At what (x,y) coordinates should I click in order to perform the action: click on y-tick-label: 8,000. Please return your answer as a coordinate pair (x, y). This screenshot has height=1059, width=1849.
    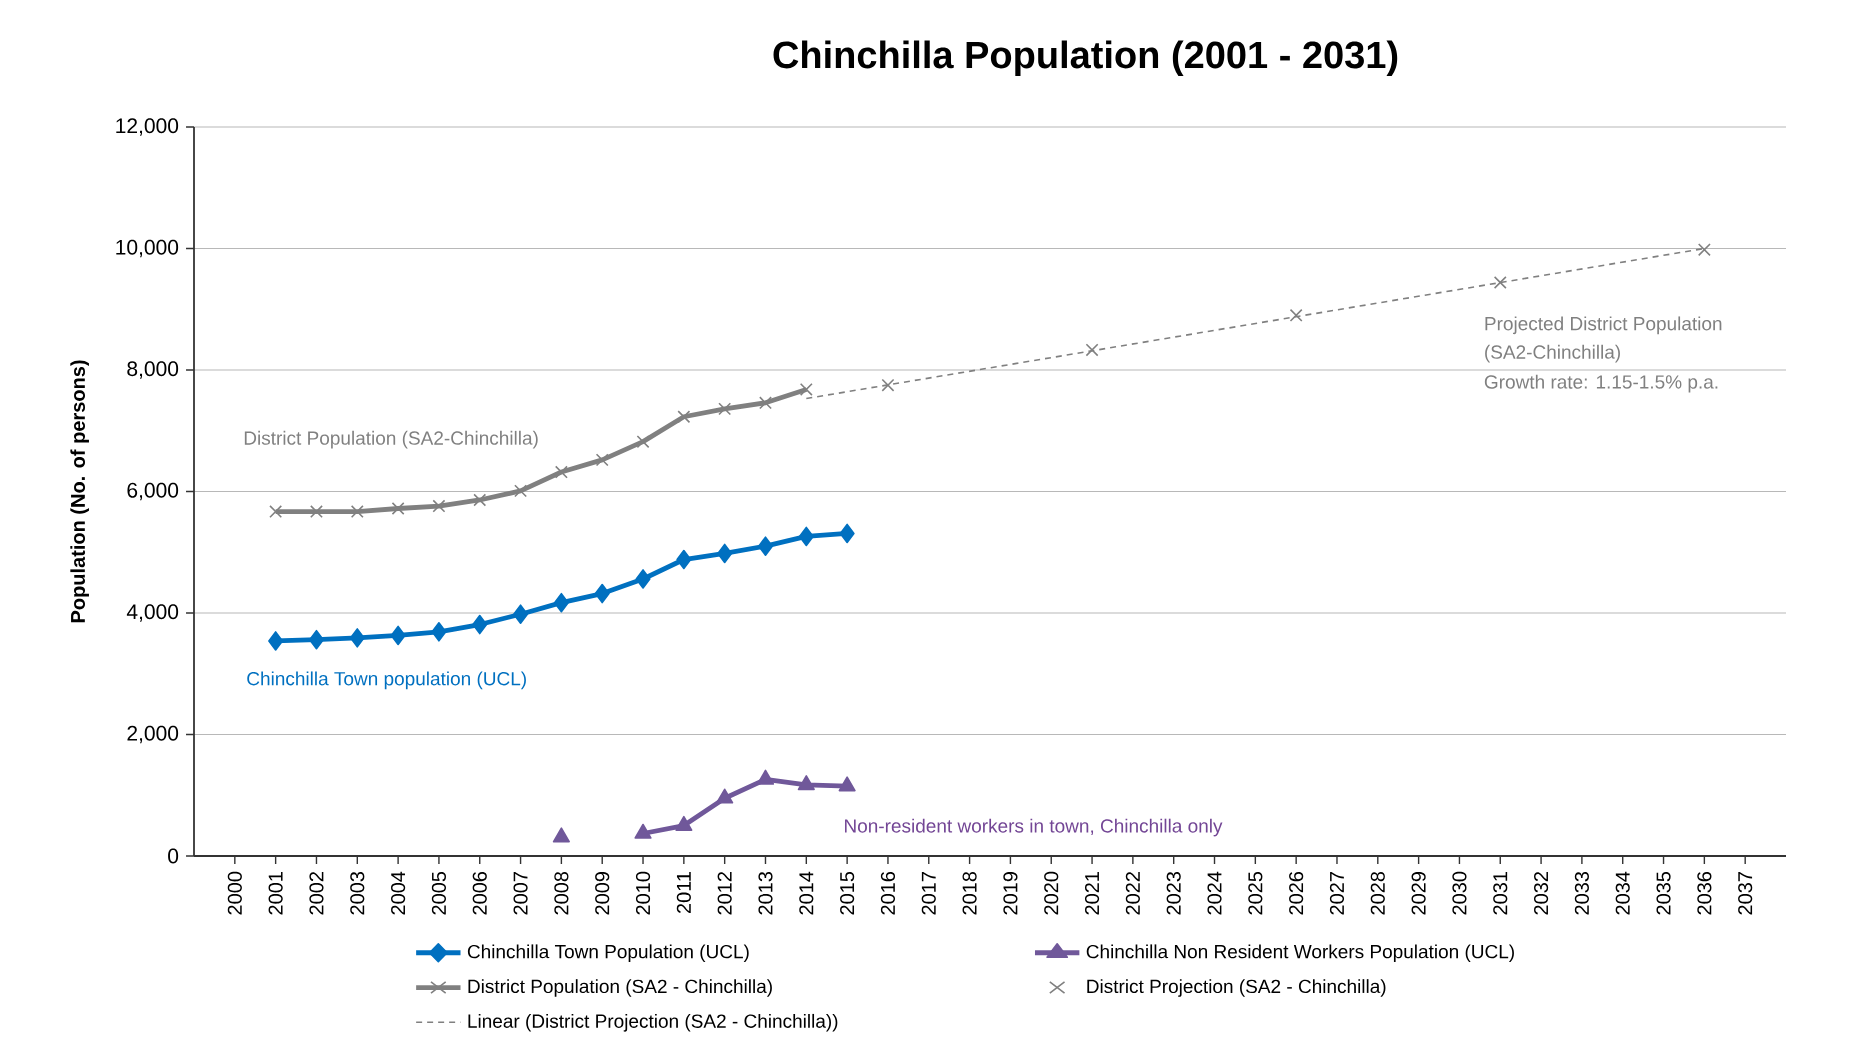
    Looking at the image, I should click on (153, 370).